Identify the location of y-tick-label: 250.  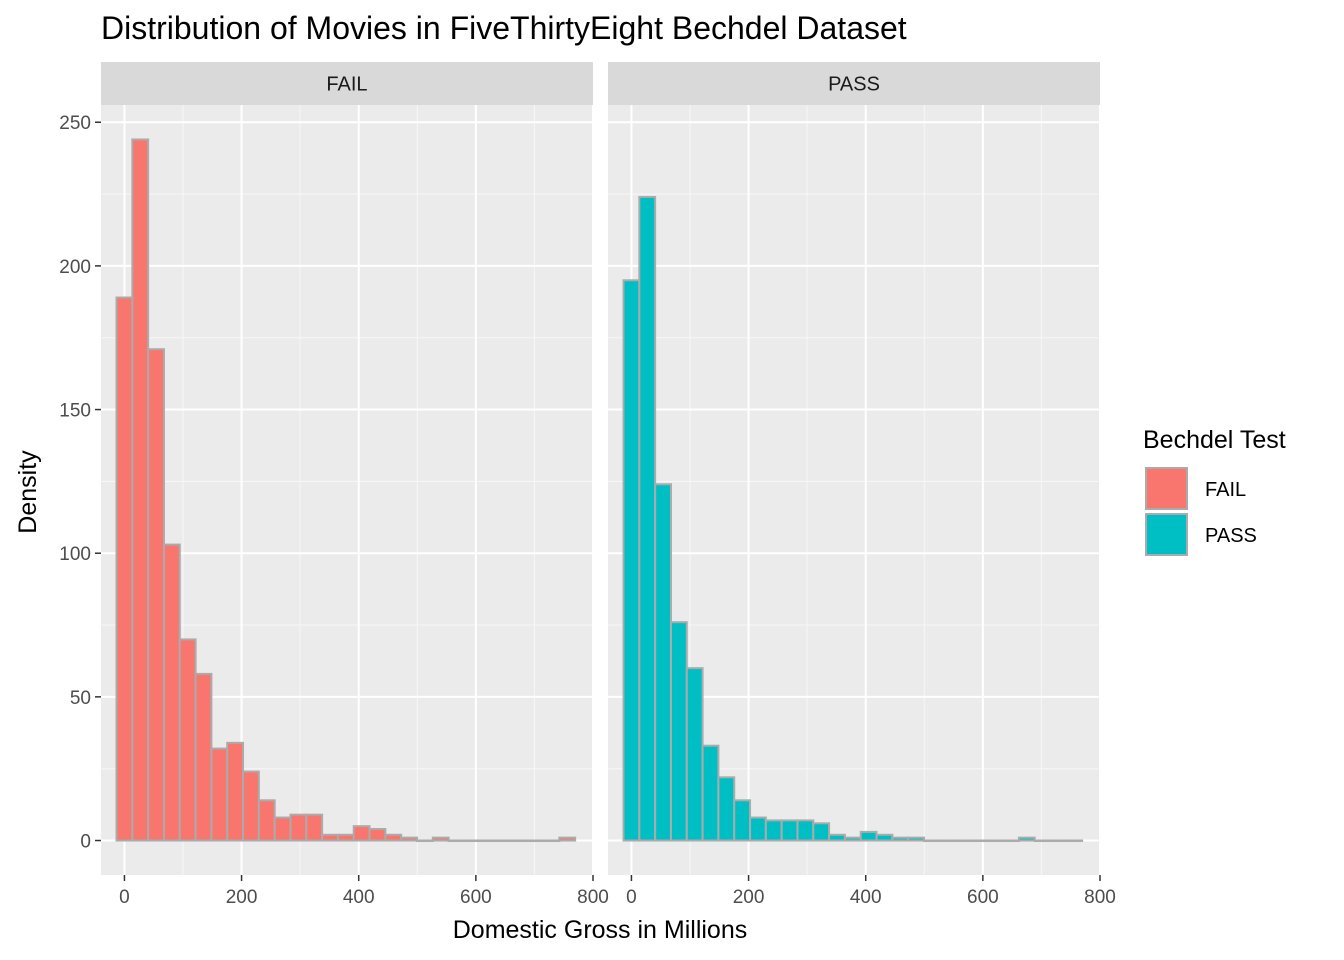
(75, 123).